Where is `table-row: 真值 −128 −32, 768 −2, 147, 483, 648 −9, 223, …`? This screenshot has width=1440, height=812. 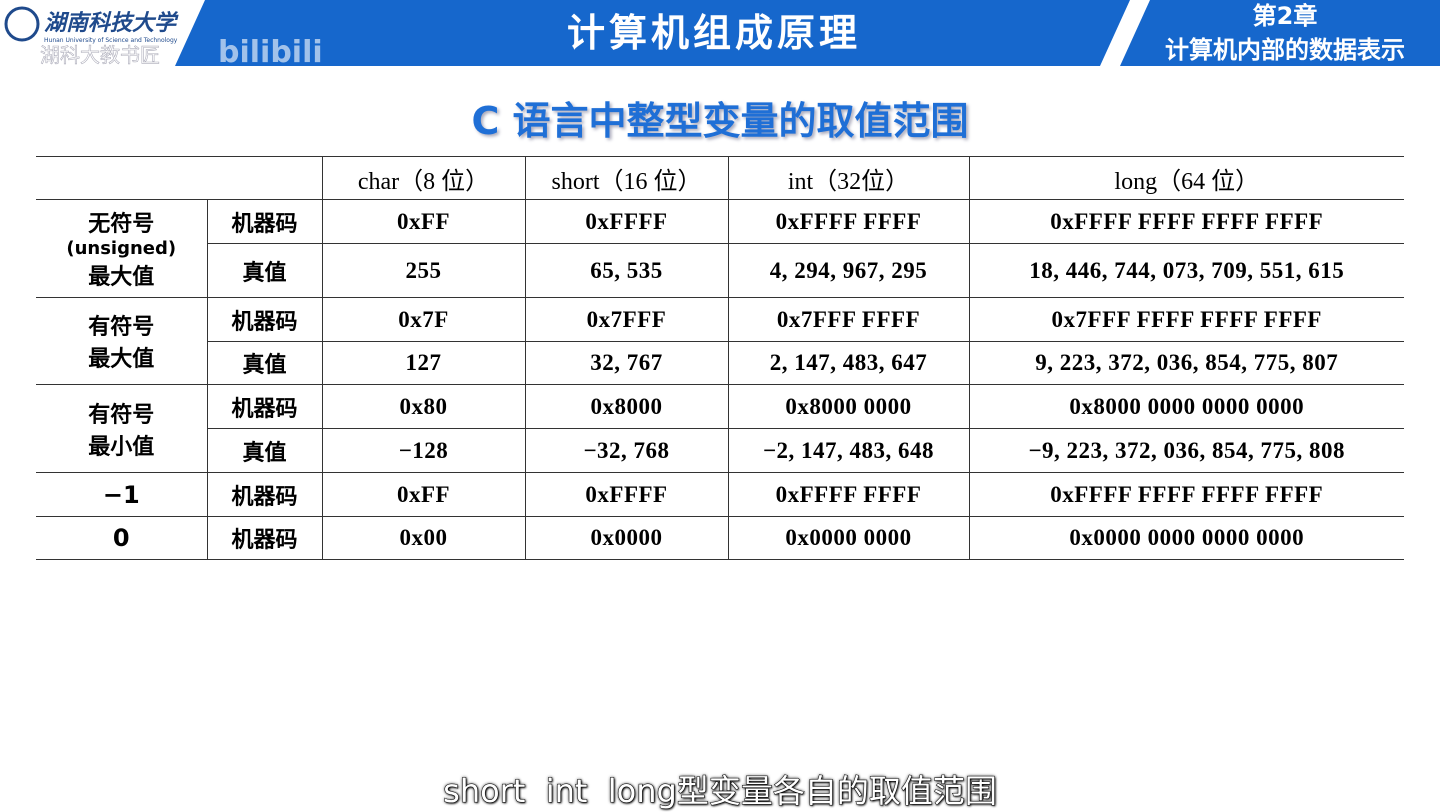 table-row: 真值 −128 −32, 768 −2, 147, 483, 648 −9, 223, … is located at coordinates (720, 450).